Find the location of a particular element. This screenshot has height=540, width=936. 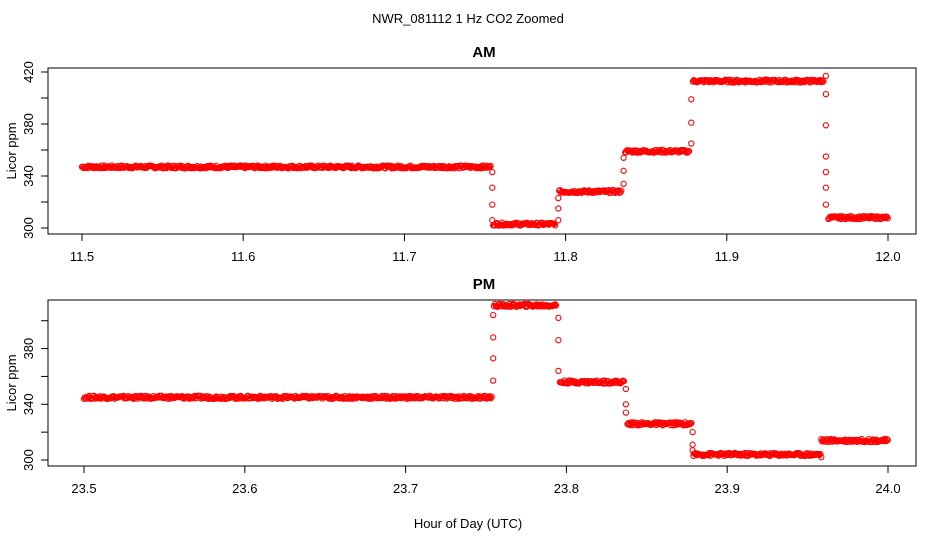

am-x-tick-label: 11.8 is located at coordinates (565, 256).